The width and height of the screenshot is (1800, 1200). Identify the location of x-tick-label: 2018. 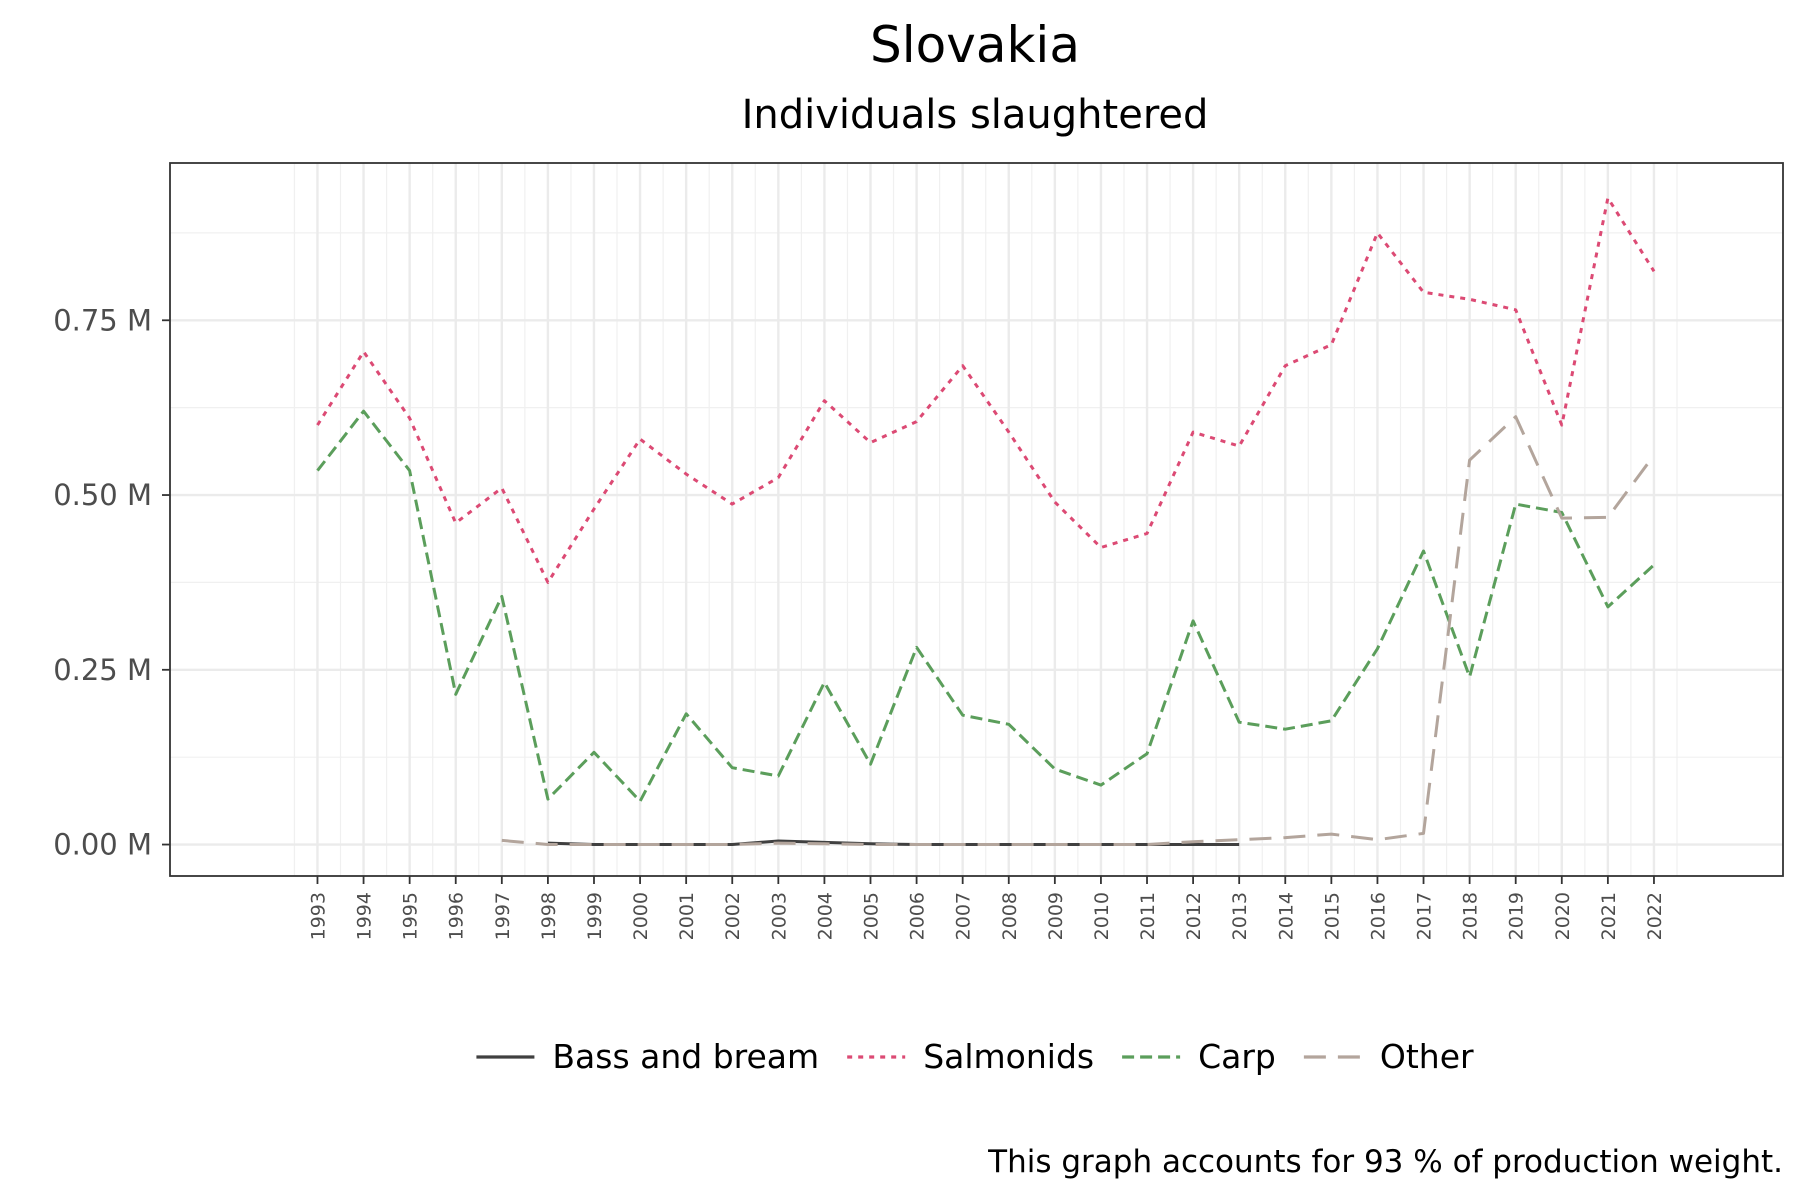
(1471, 916).